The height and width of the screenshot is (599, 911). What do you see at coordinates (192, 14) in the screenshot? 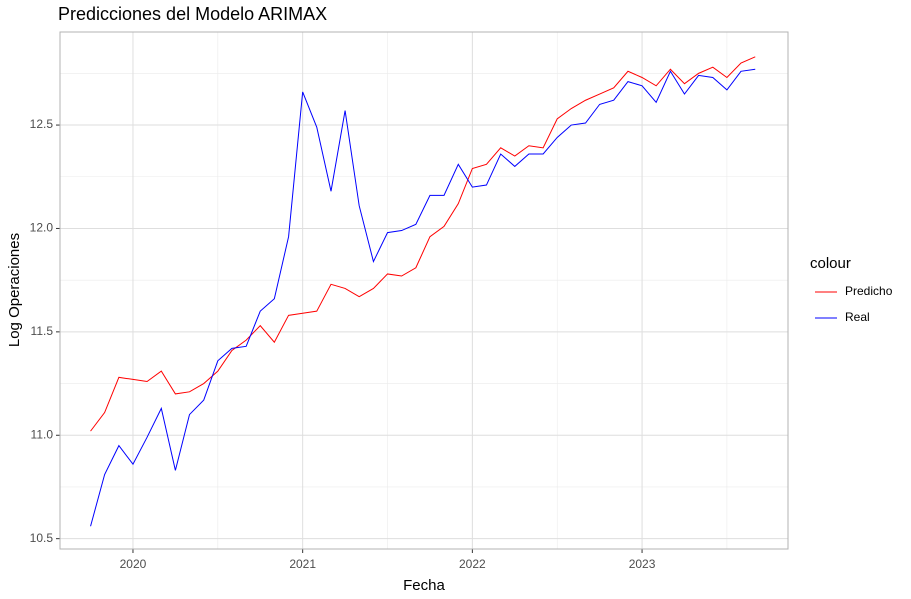
I see `chart-title: Predicciones del Modelo ARIMAX` at bounding box center [192, 14].